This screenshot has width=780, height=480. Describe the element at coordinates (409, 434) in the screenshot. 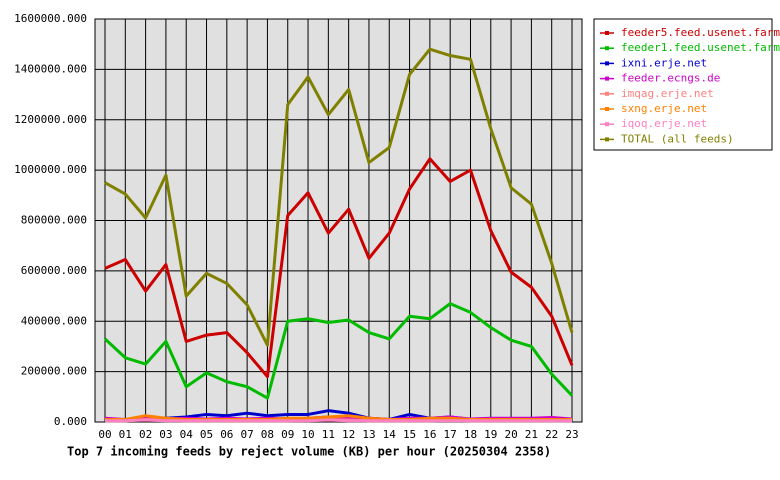

I see `x-tick-label: 15` at that location.